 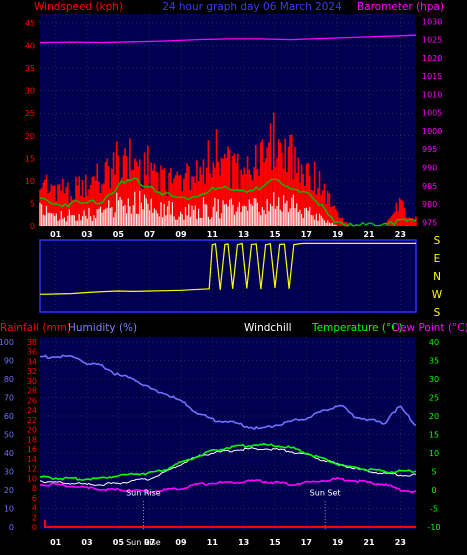 I want to click on temperature-tick-label: 35, so click(x=434, y=361).